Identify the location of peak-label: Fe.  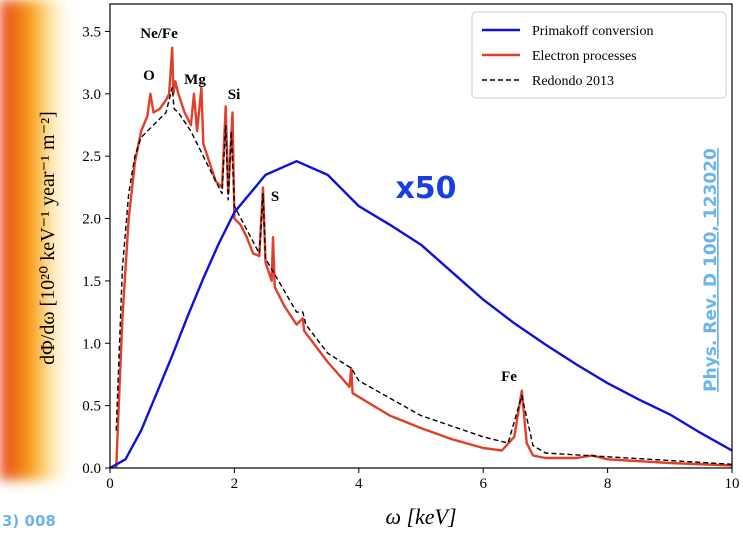
(509, 377).